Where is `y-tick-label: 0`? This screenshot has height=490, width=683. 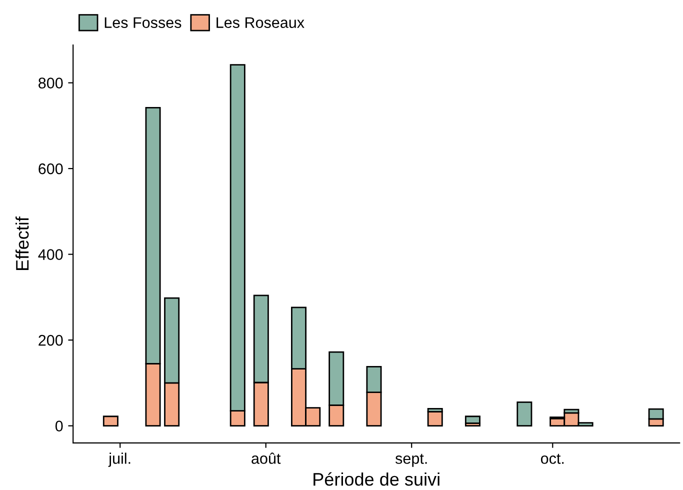
y-tick-label: 0 is located at coordinates (59, 426).